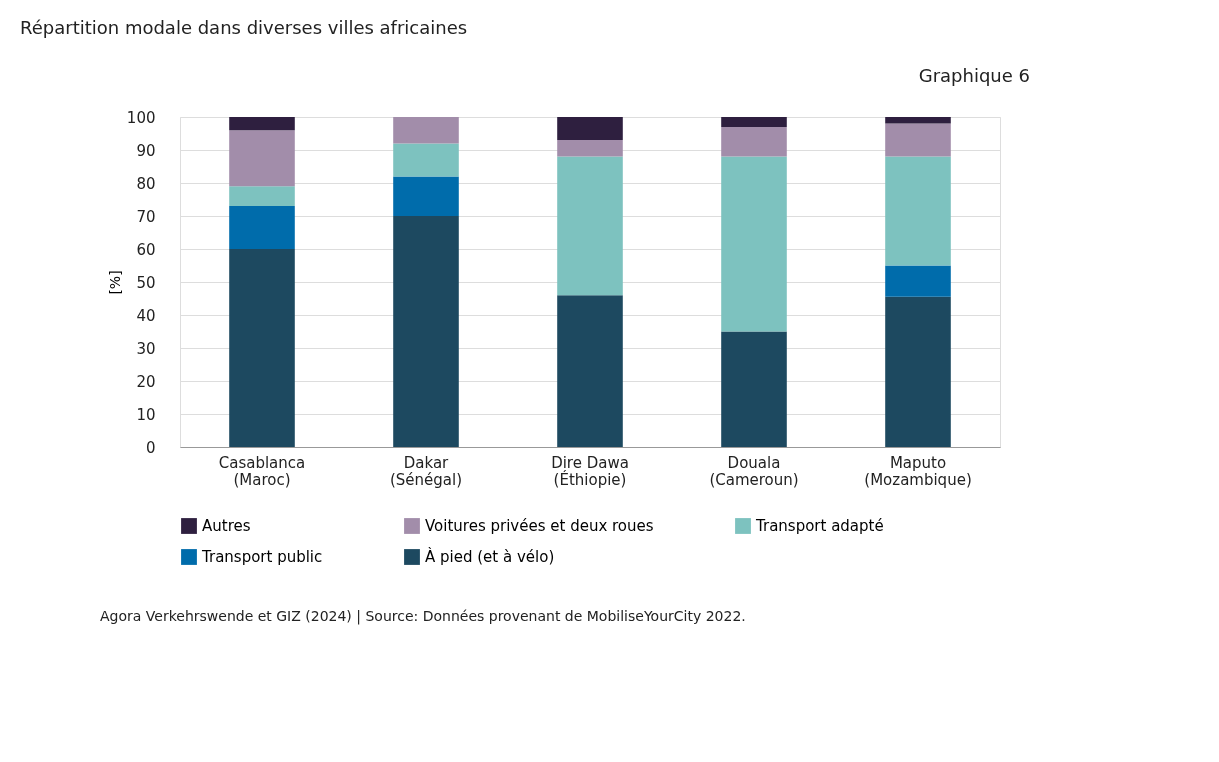 The image size is (1219, 762). I want to click on y-tick-label: 80, so click(146, 183).